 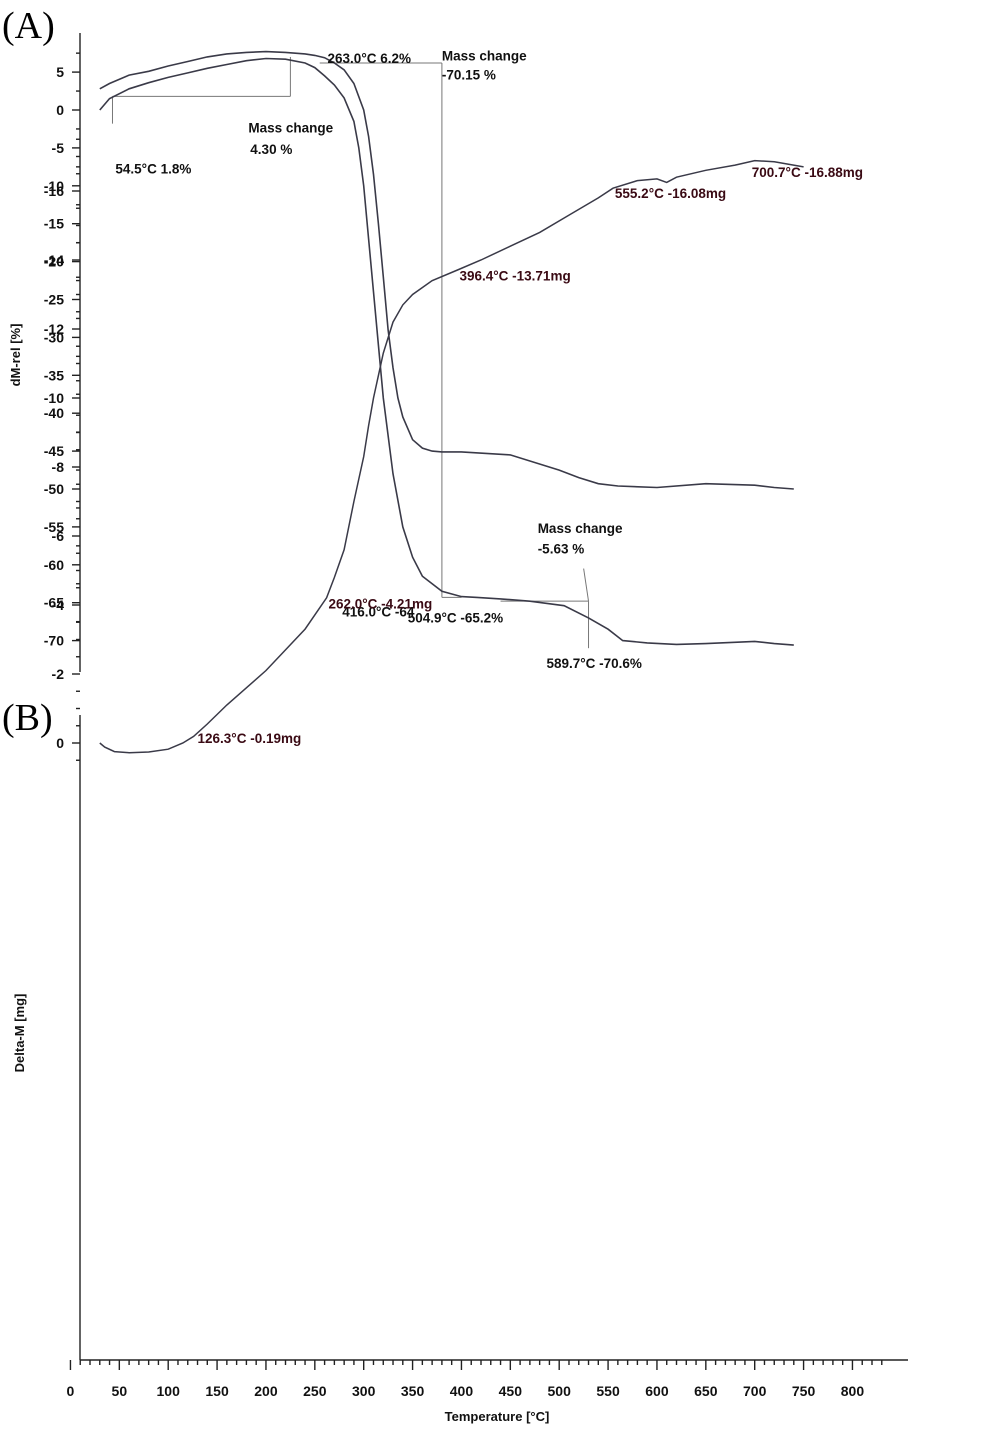 What do you see at coordinates (58, 674) in the screenshot?
I see `panel-b-y-tick-label: -2` at bounding box center [58, 674].